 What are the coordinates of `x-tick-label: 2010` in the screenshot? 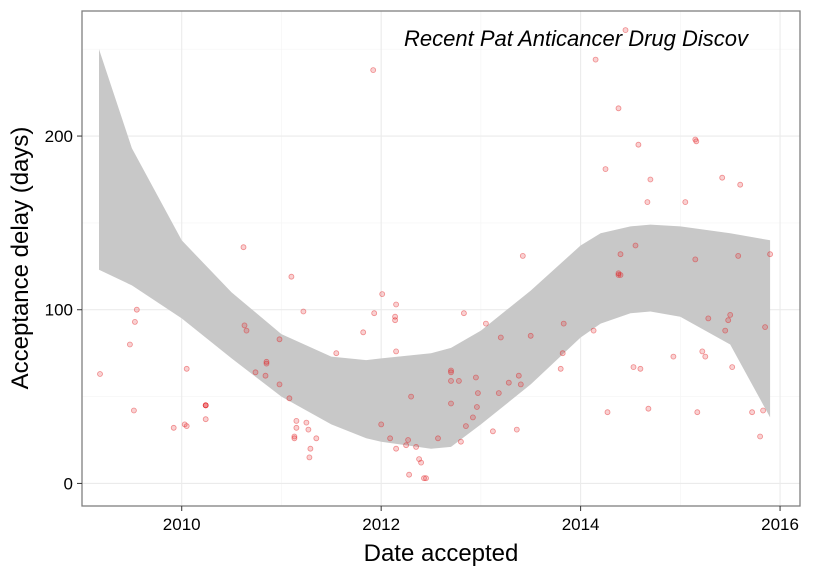 It's located at (182, 524).